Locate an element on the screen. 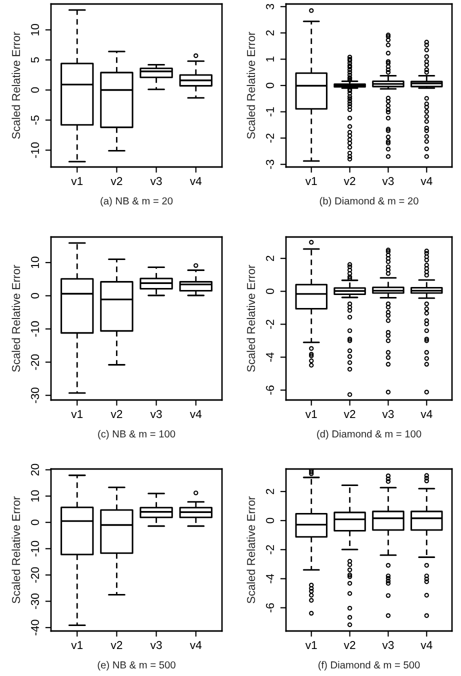  x-axis-title: (b) Diamond & m = 20 is located at coordinates (369, 202).